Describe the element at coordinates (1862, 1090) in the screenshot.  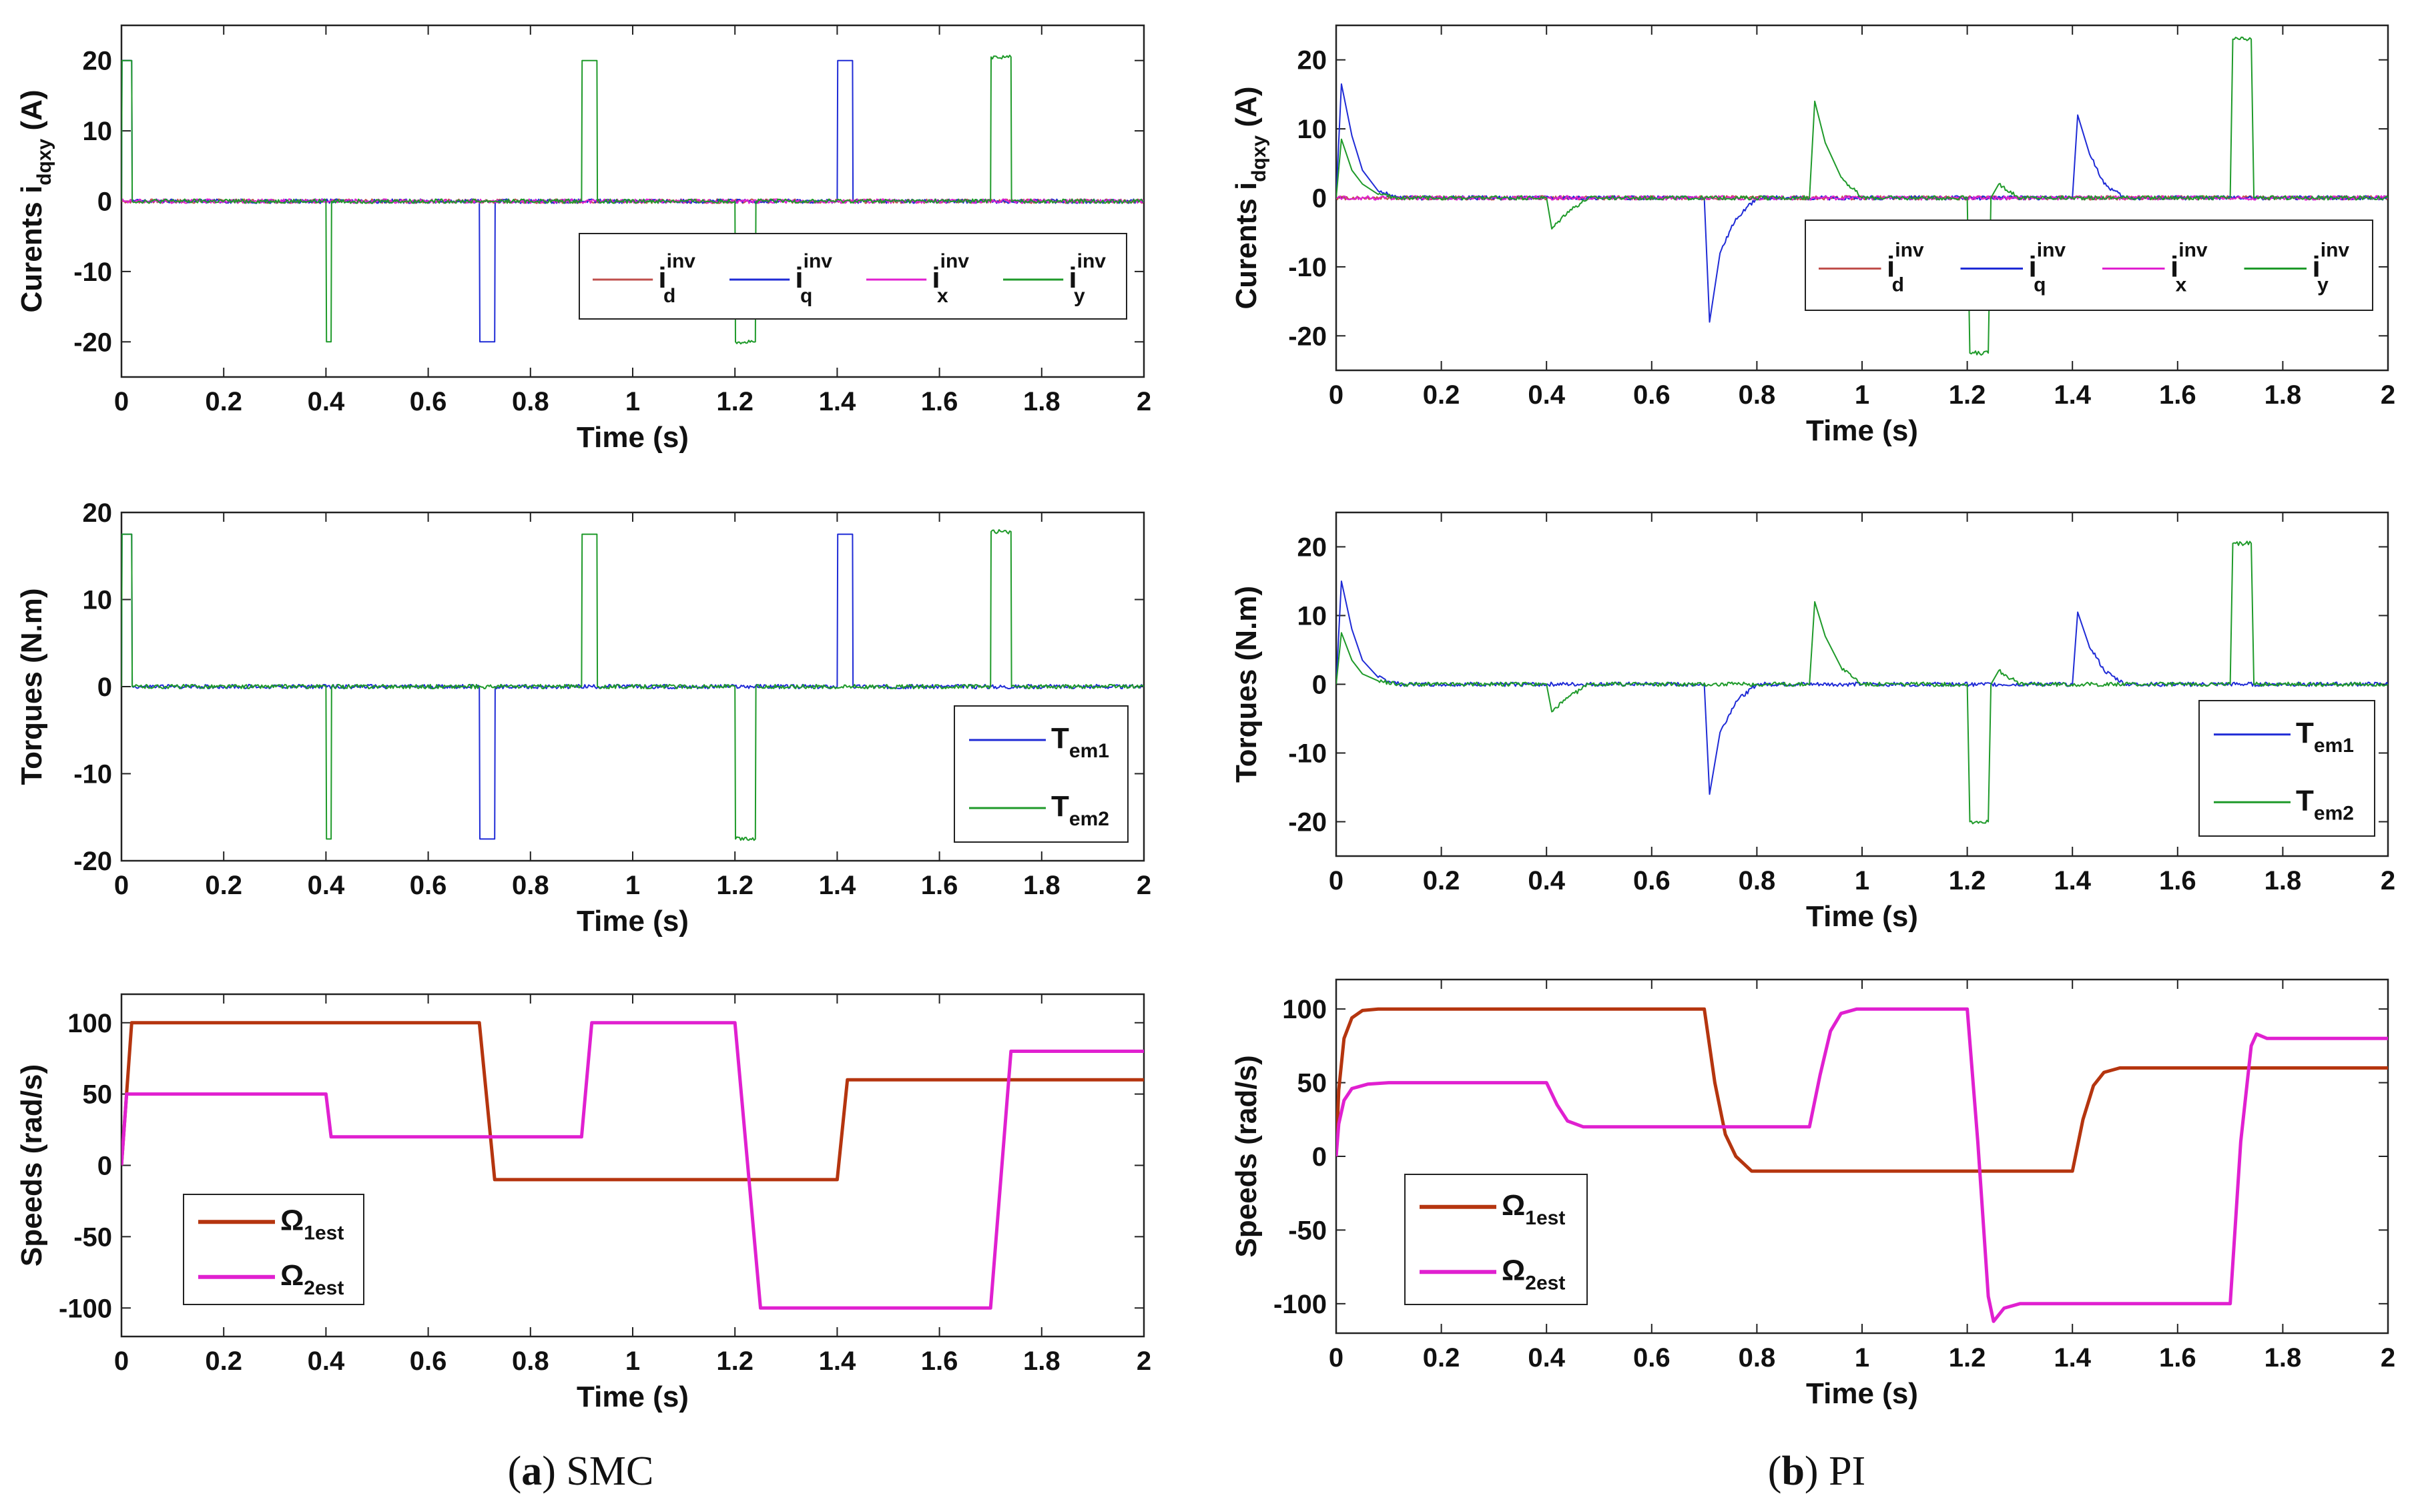
I see `series-line-1est` at that location.